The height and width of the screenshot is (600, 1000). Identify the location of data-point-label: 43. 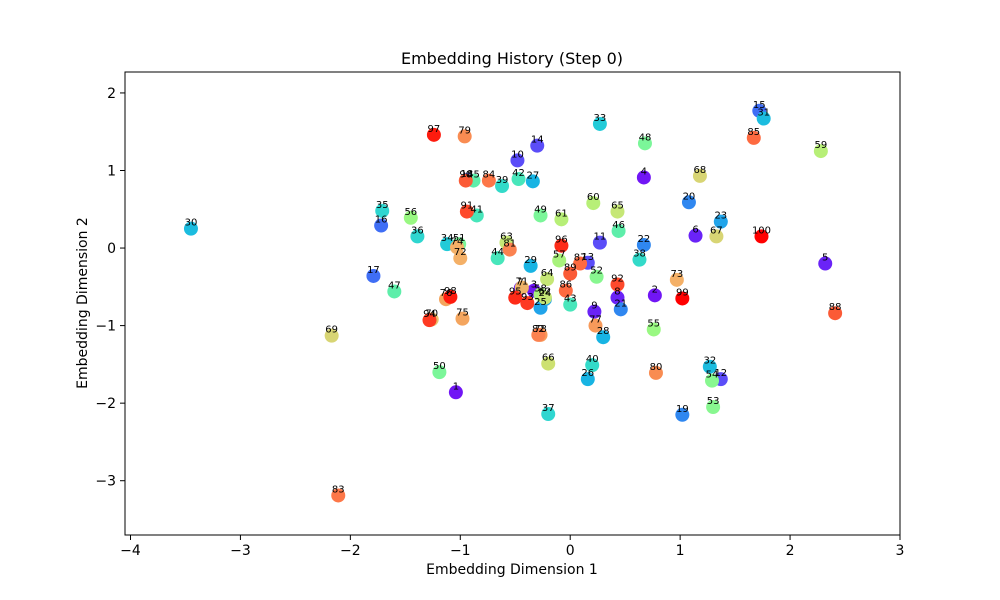
(570, 299).